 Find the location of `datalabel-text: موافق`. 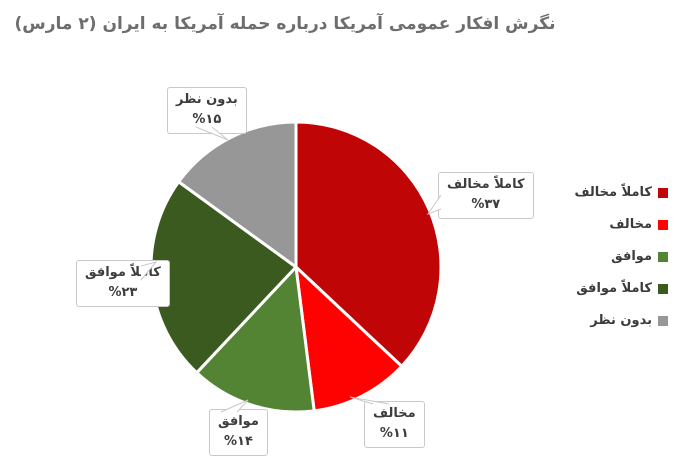

datalabel-text: موافق is located at coordinates (238, 421).